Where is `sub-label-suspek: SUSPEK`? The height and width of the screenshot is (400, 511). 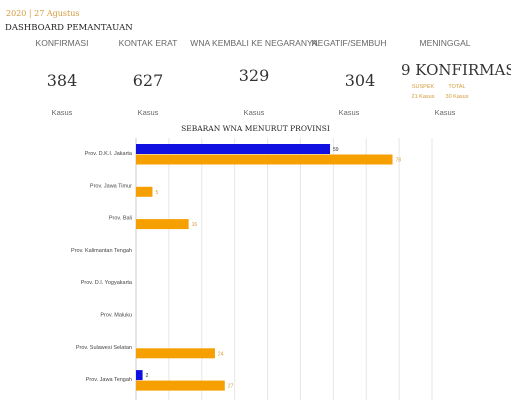 sub-label-suspek: SUSPEK is located at coordinates (423, 87).